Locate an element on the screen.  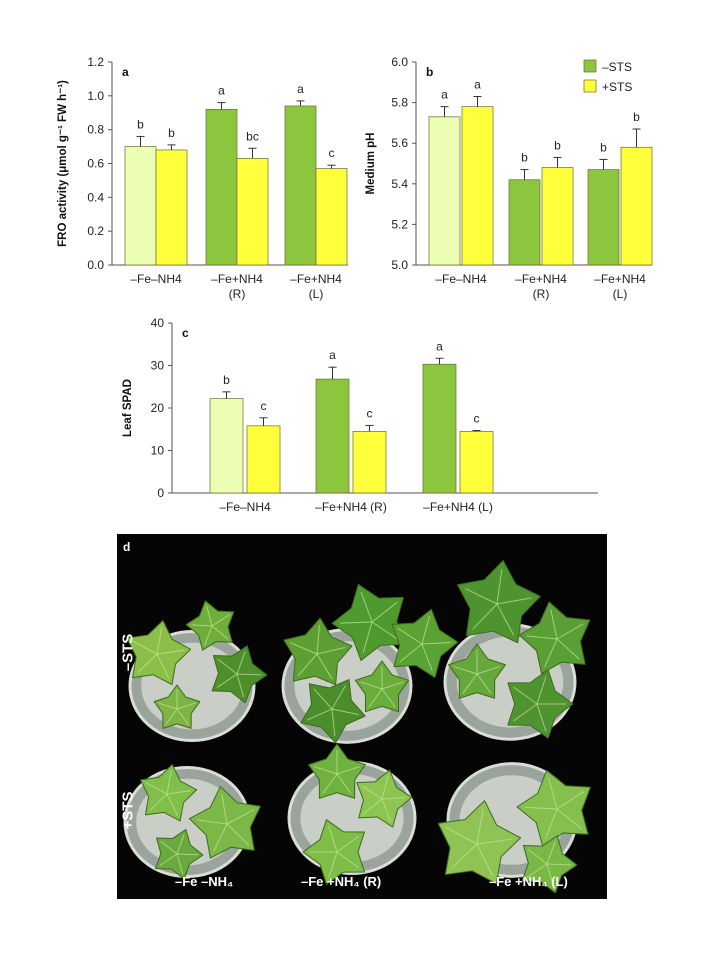
y-tick-label: 30 is located at coordinates (158, 366).